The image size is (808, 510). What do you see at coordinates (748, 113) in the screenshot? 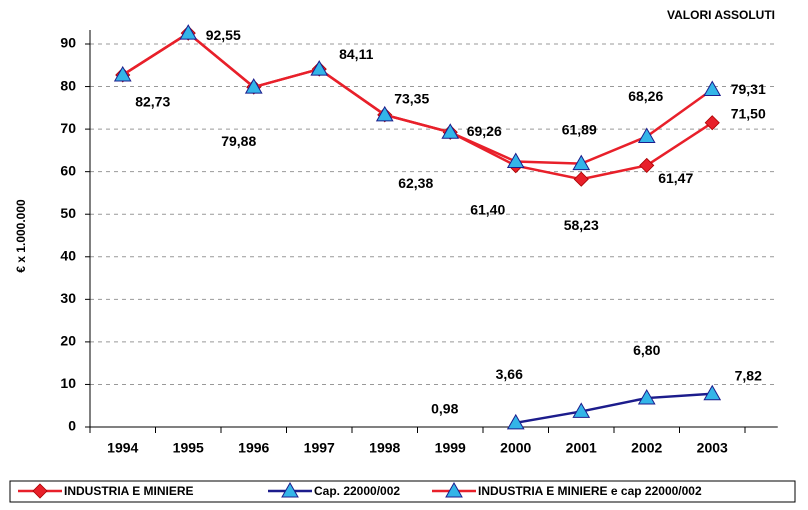
I see `data-label: 71,50` at bounding box center [748, 113].